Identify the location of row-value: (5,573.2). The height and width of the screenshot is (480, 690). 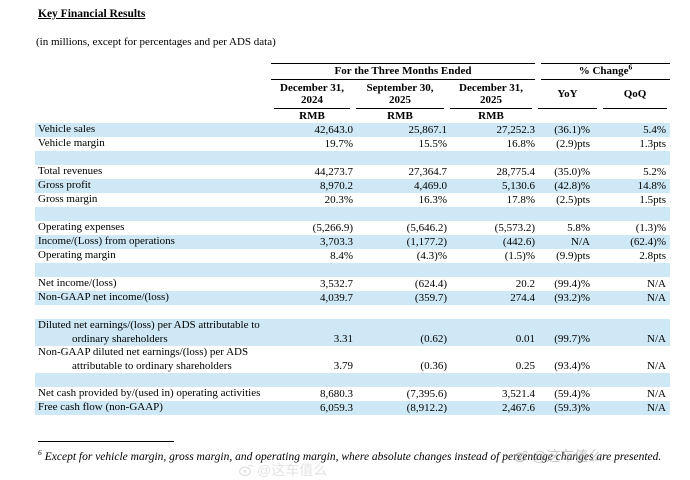
(514, 227).